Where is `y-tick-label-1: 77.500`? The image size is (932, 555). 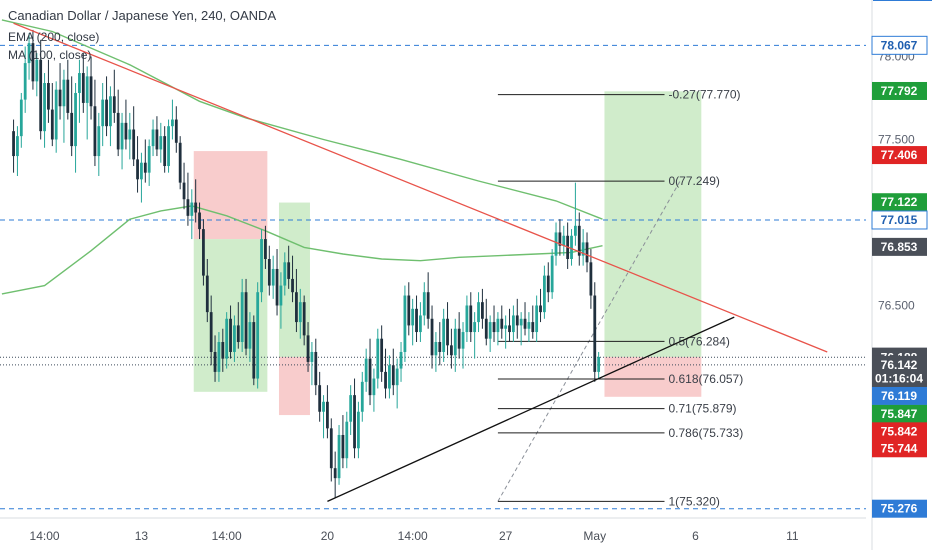 y-tick-label-1: 77.500 is located at coordinates (896, 139).